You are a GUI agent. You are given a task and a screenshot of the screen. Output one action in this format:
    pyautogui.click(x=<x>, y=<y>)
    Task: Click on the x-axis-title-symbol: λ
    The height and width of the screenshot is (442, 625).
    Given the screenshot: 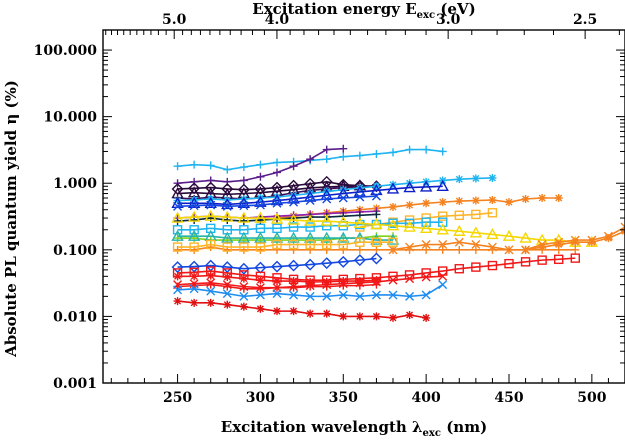 What is the action you would take?
    pyautogui.click(x=417, y=427)
    